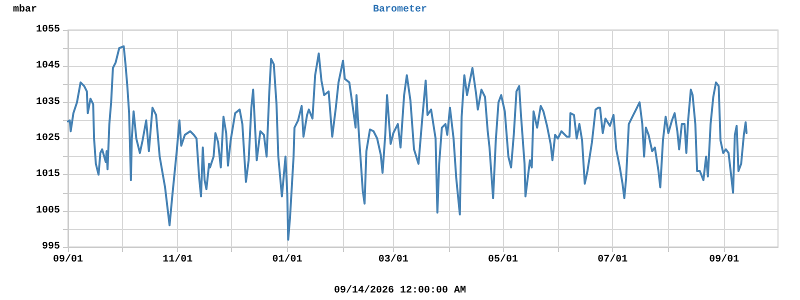 This screenshot has width=800, height=300. What do you see at coordinates (48, 102) in the screenshot?
I see `y-tick-label: 1035` at bounding box center [48, 102].